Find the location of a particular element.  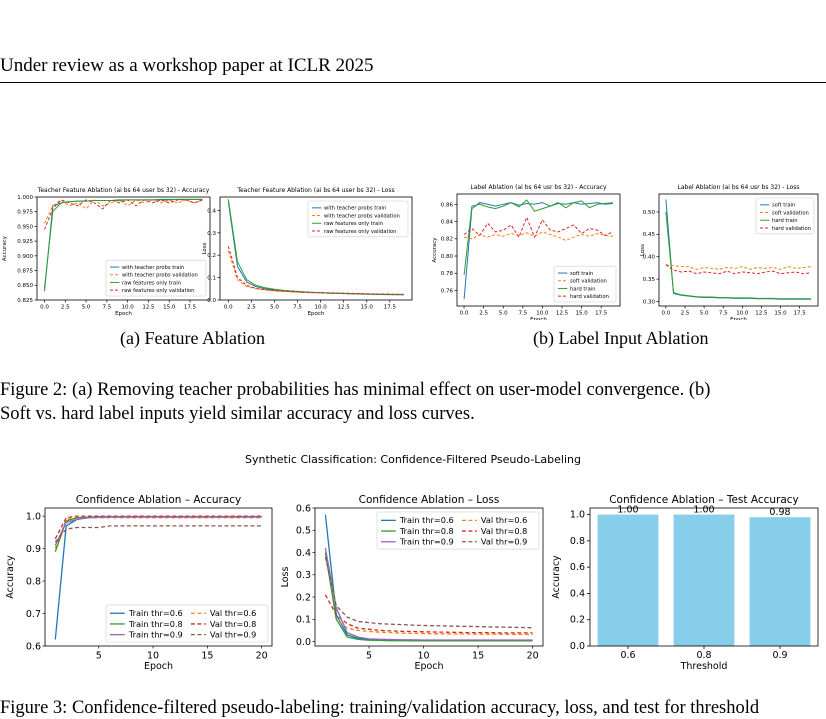

legend-label: with teacher probs validation is located at coordinates (160, 276).